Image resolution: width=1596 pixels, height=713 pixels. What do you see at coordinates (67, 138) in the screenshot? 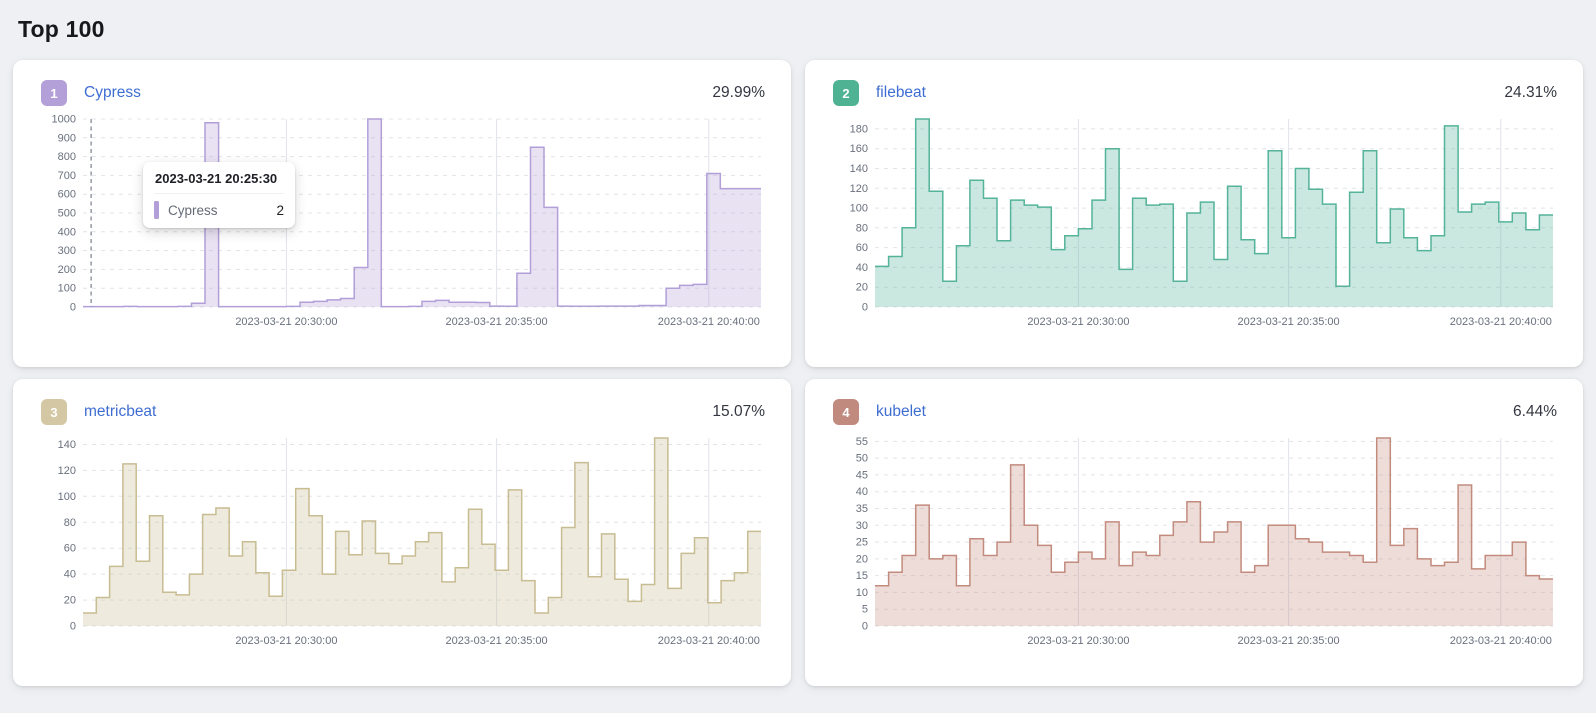
I see `svg-text: 900` at bounding box center [67, 138].